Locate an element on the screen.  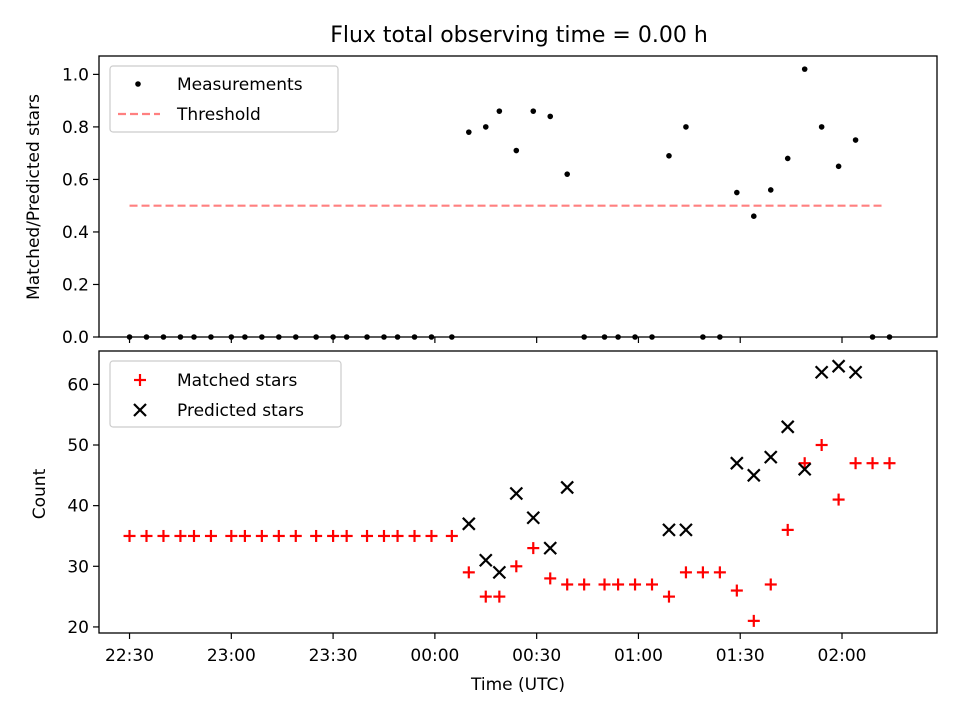
x-tick-label: 00:30 is located at coordinates (536, 656).